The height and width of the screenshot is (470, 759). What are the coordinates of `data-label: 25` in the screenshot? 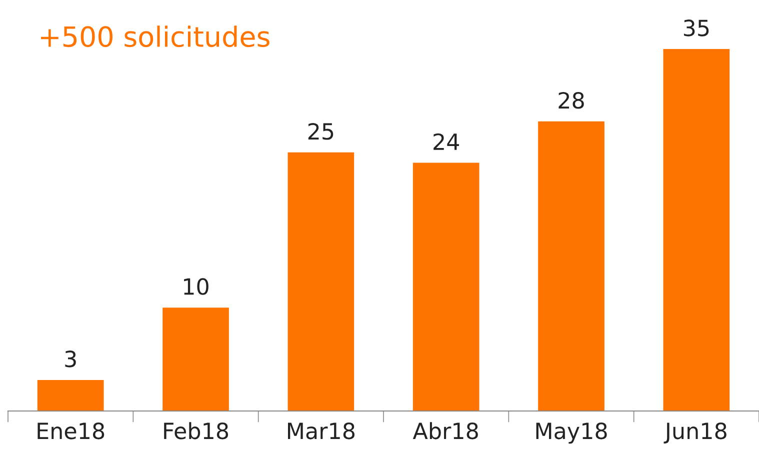 It's located at (321, 131).